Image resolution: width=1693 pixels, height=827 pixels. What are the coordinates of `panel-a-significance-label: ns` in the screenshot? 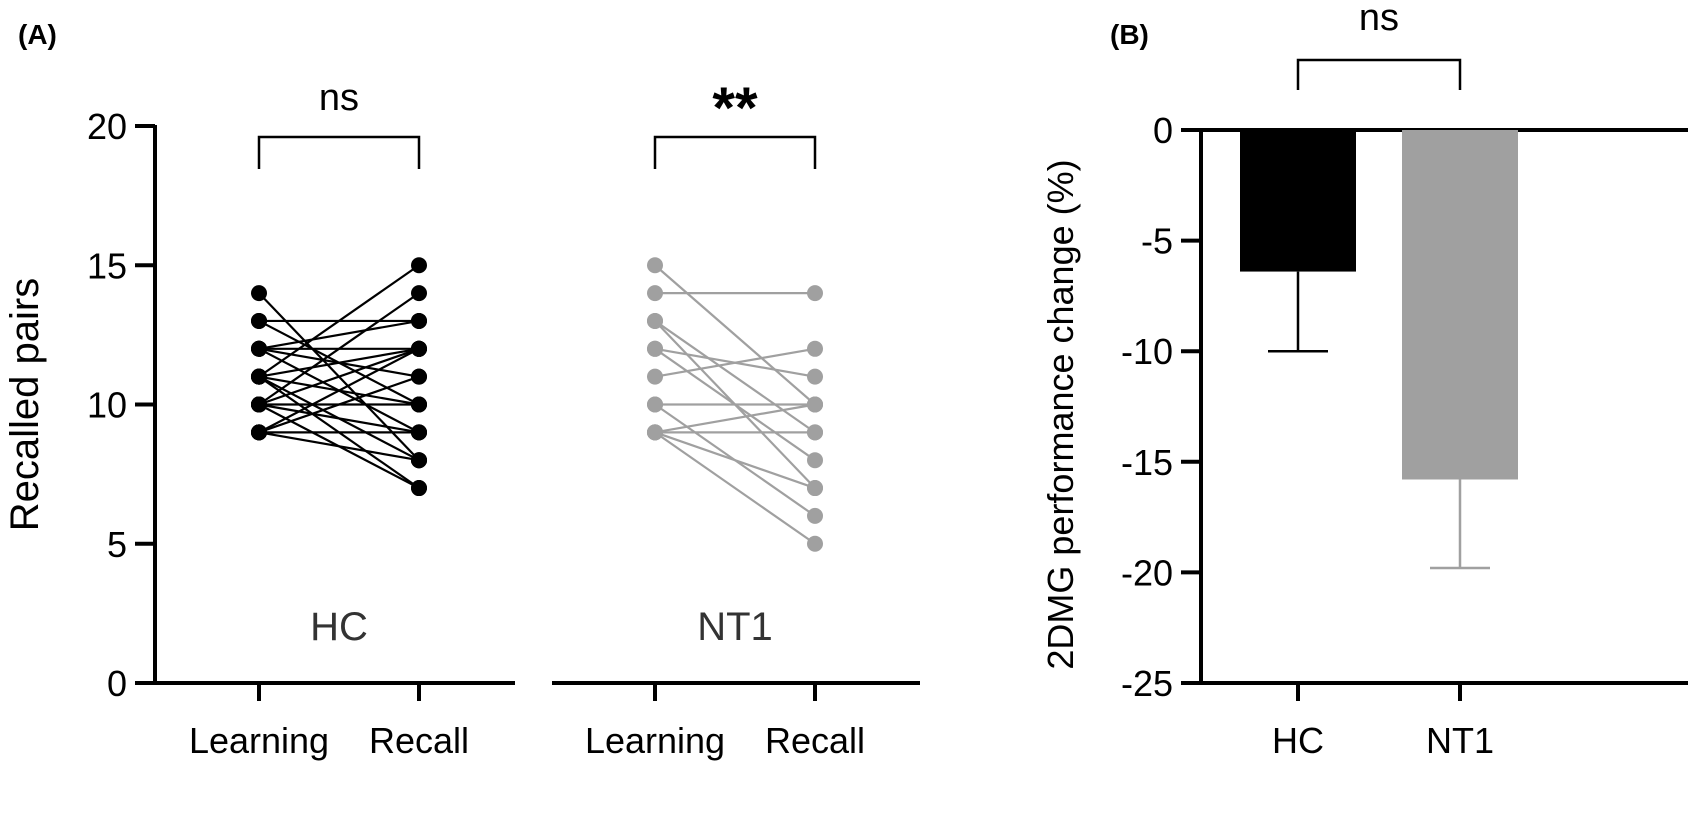 It's located at (339, 98).